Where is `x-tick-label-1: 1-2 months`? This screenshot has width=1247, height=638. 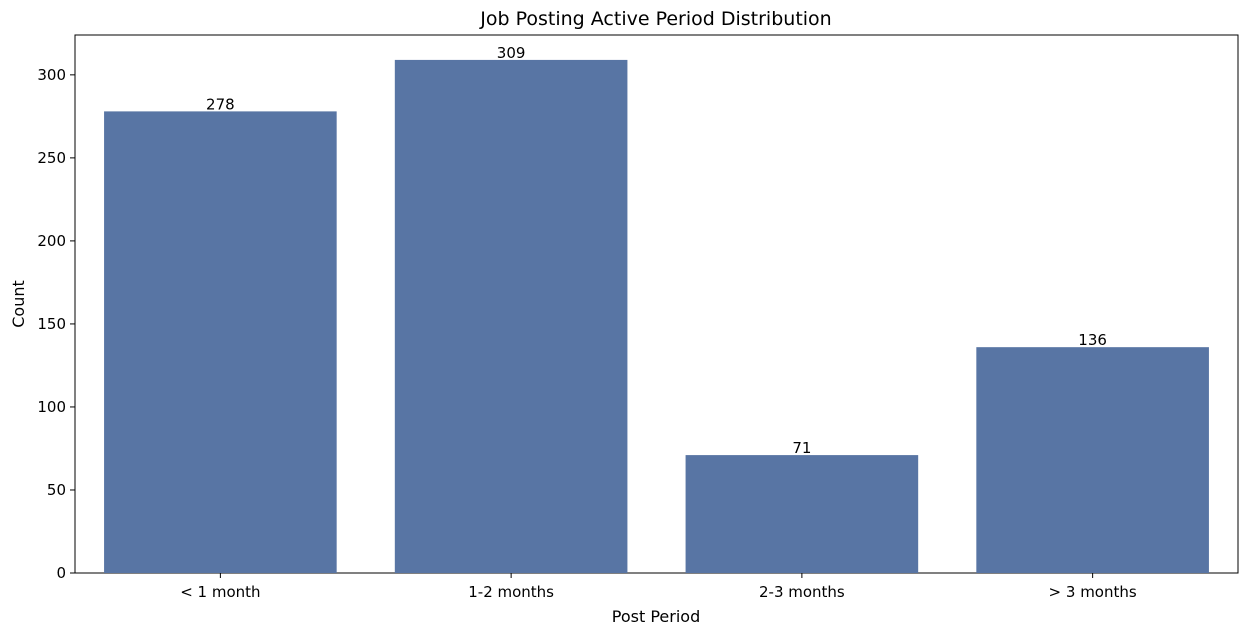
x-tick-label-1: 1-2 months is located at coordinates (511, 592).